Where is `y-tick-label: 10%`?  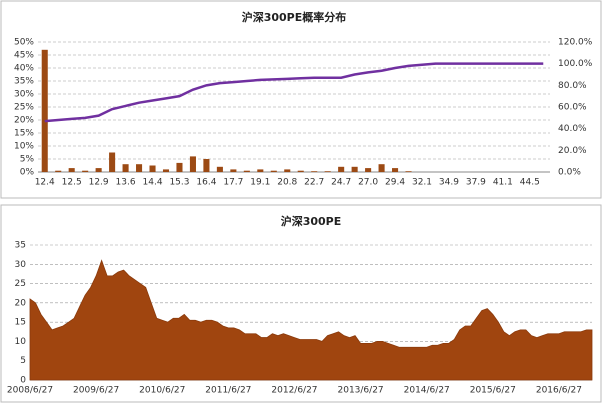
y-tick-label: 10% is located at coordinates (24, 147).